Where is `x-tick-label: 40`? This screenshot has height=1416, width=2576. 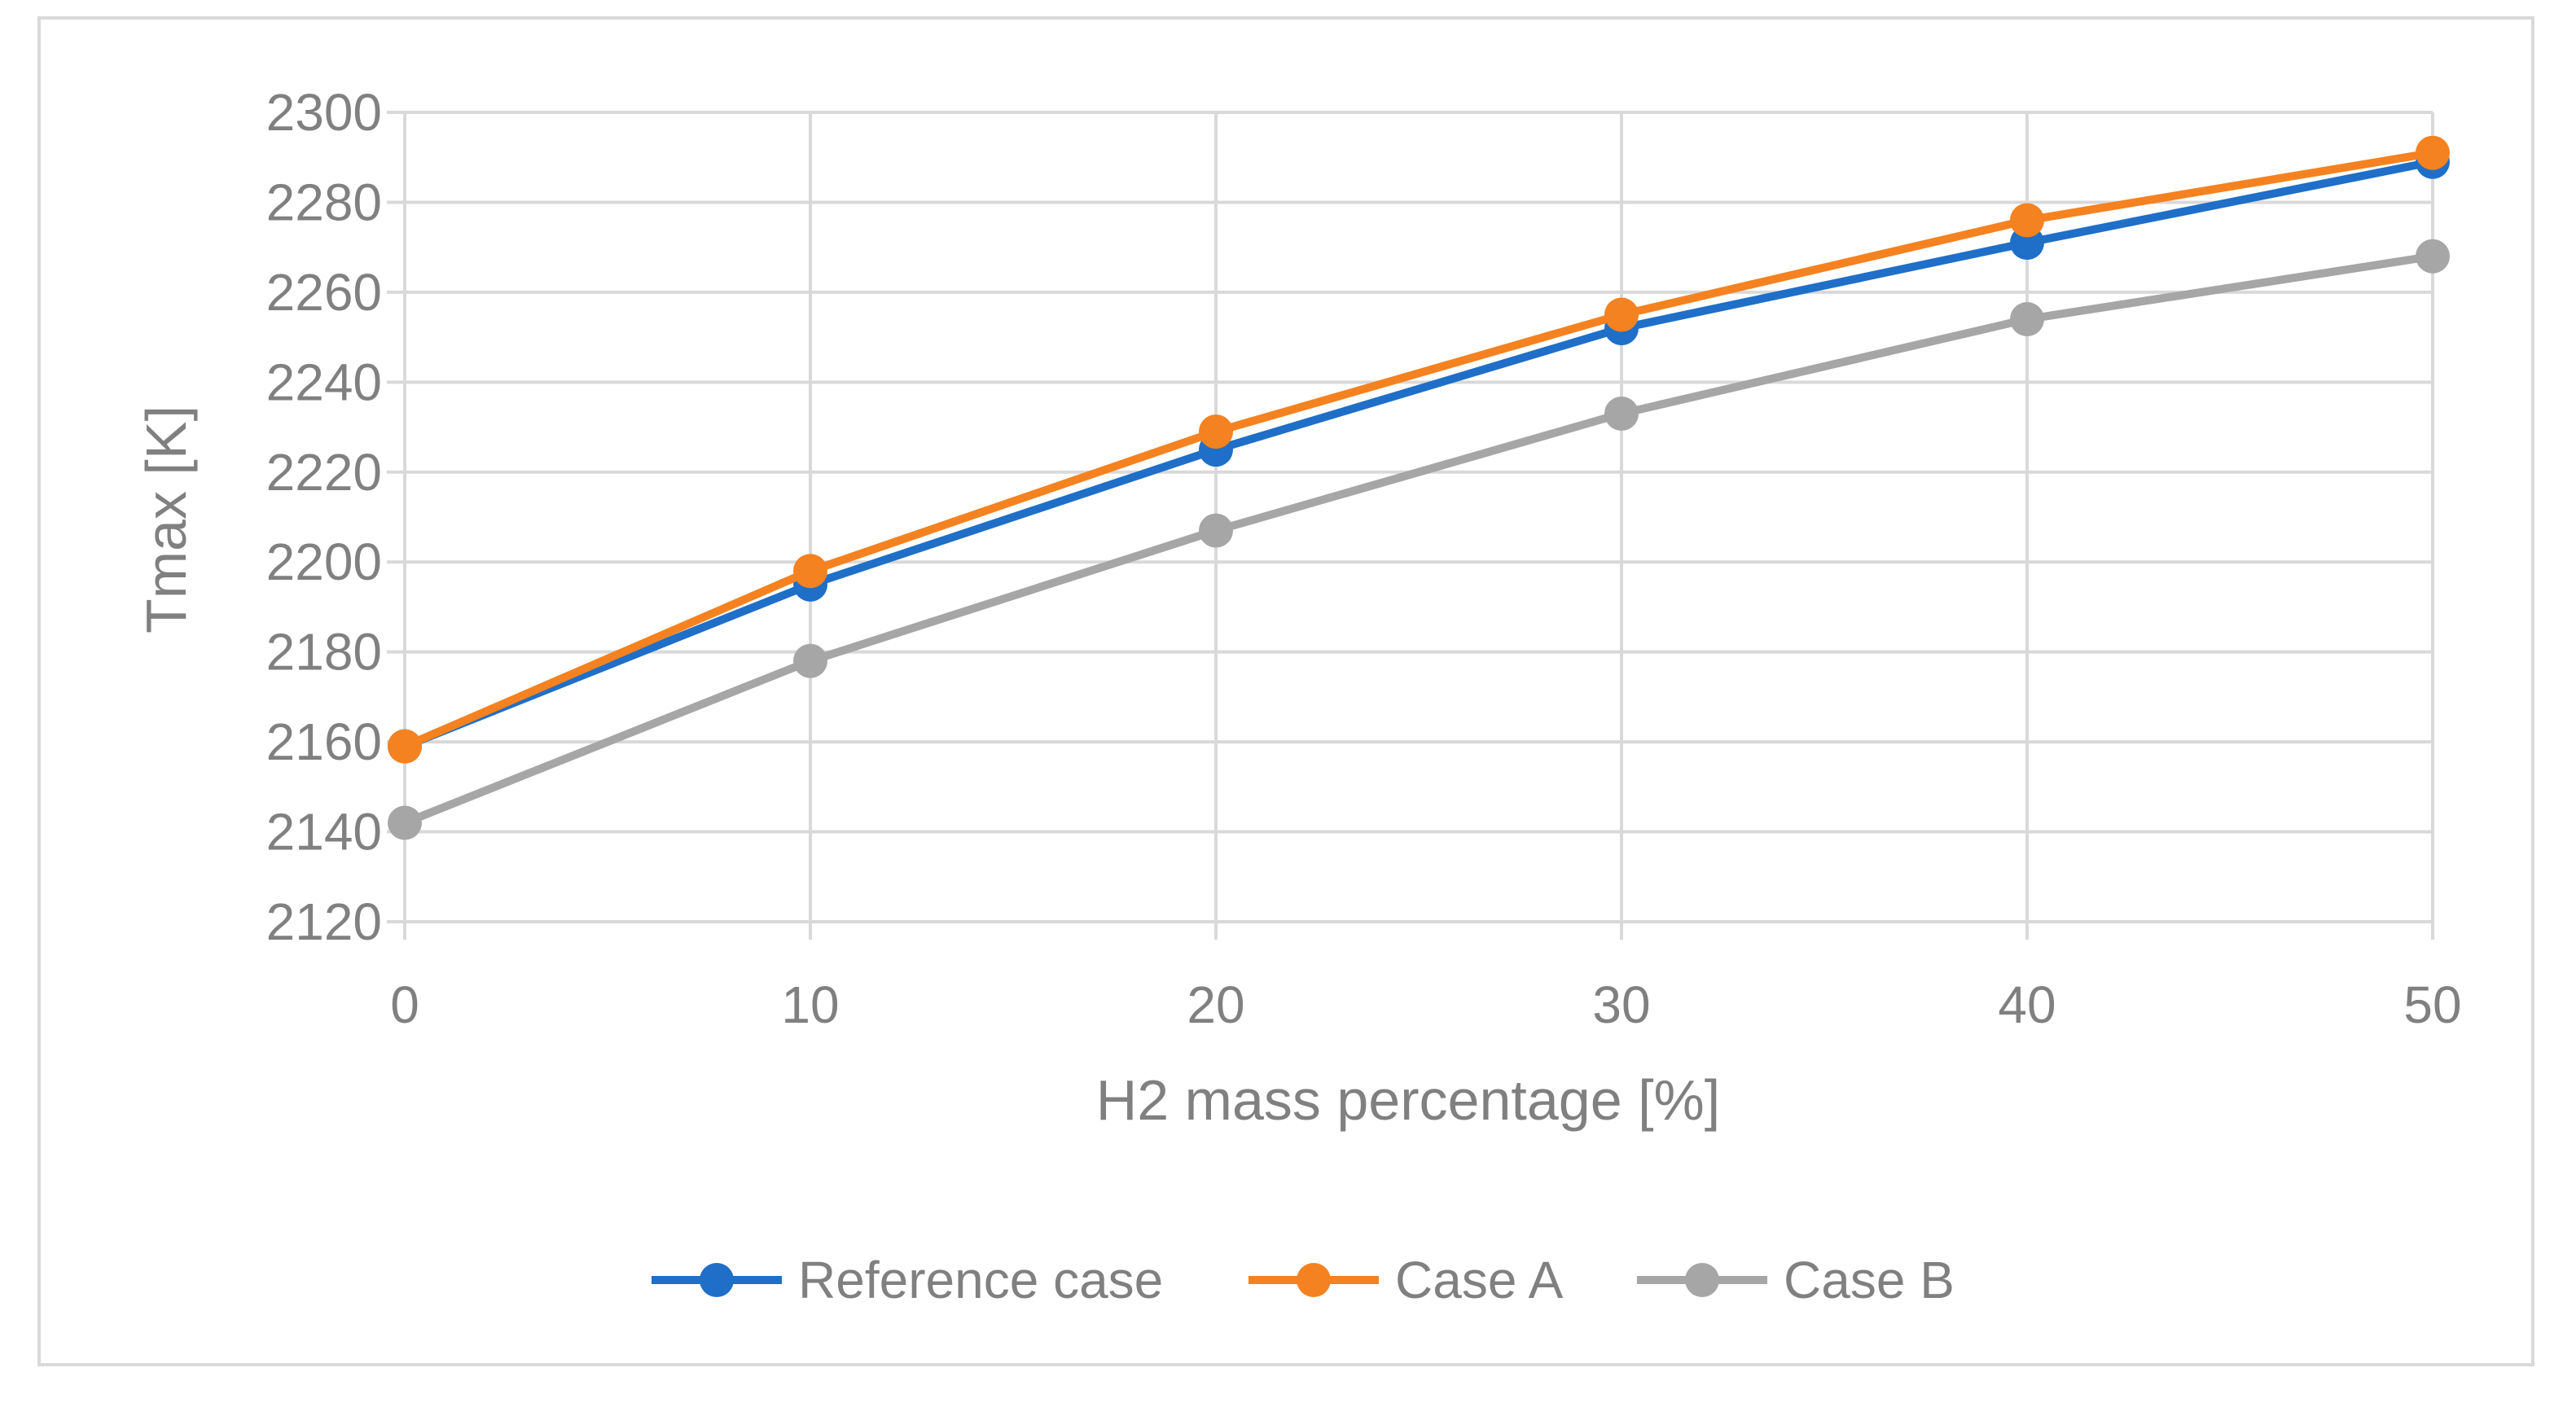
x-tick-label: 40 is located at coordinates (2027, 1004).